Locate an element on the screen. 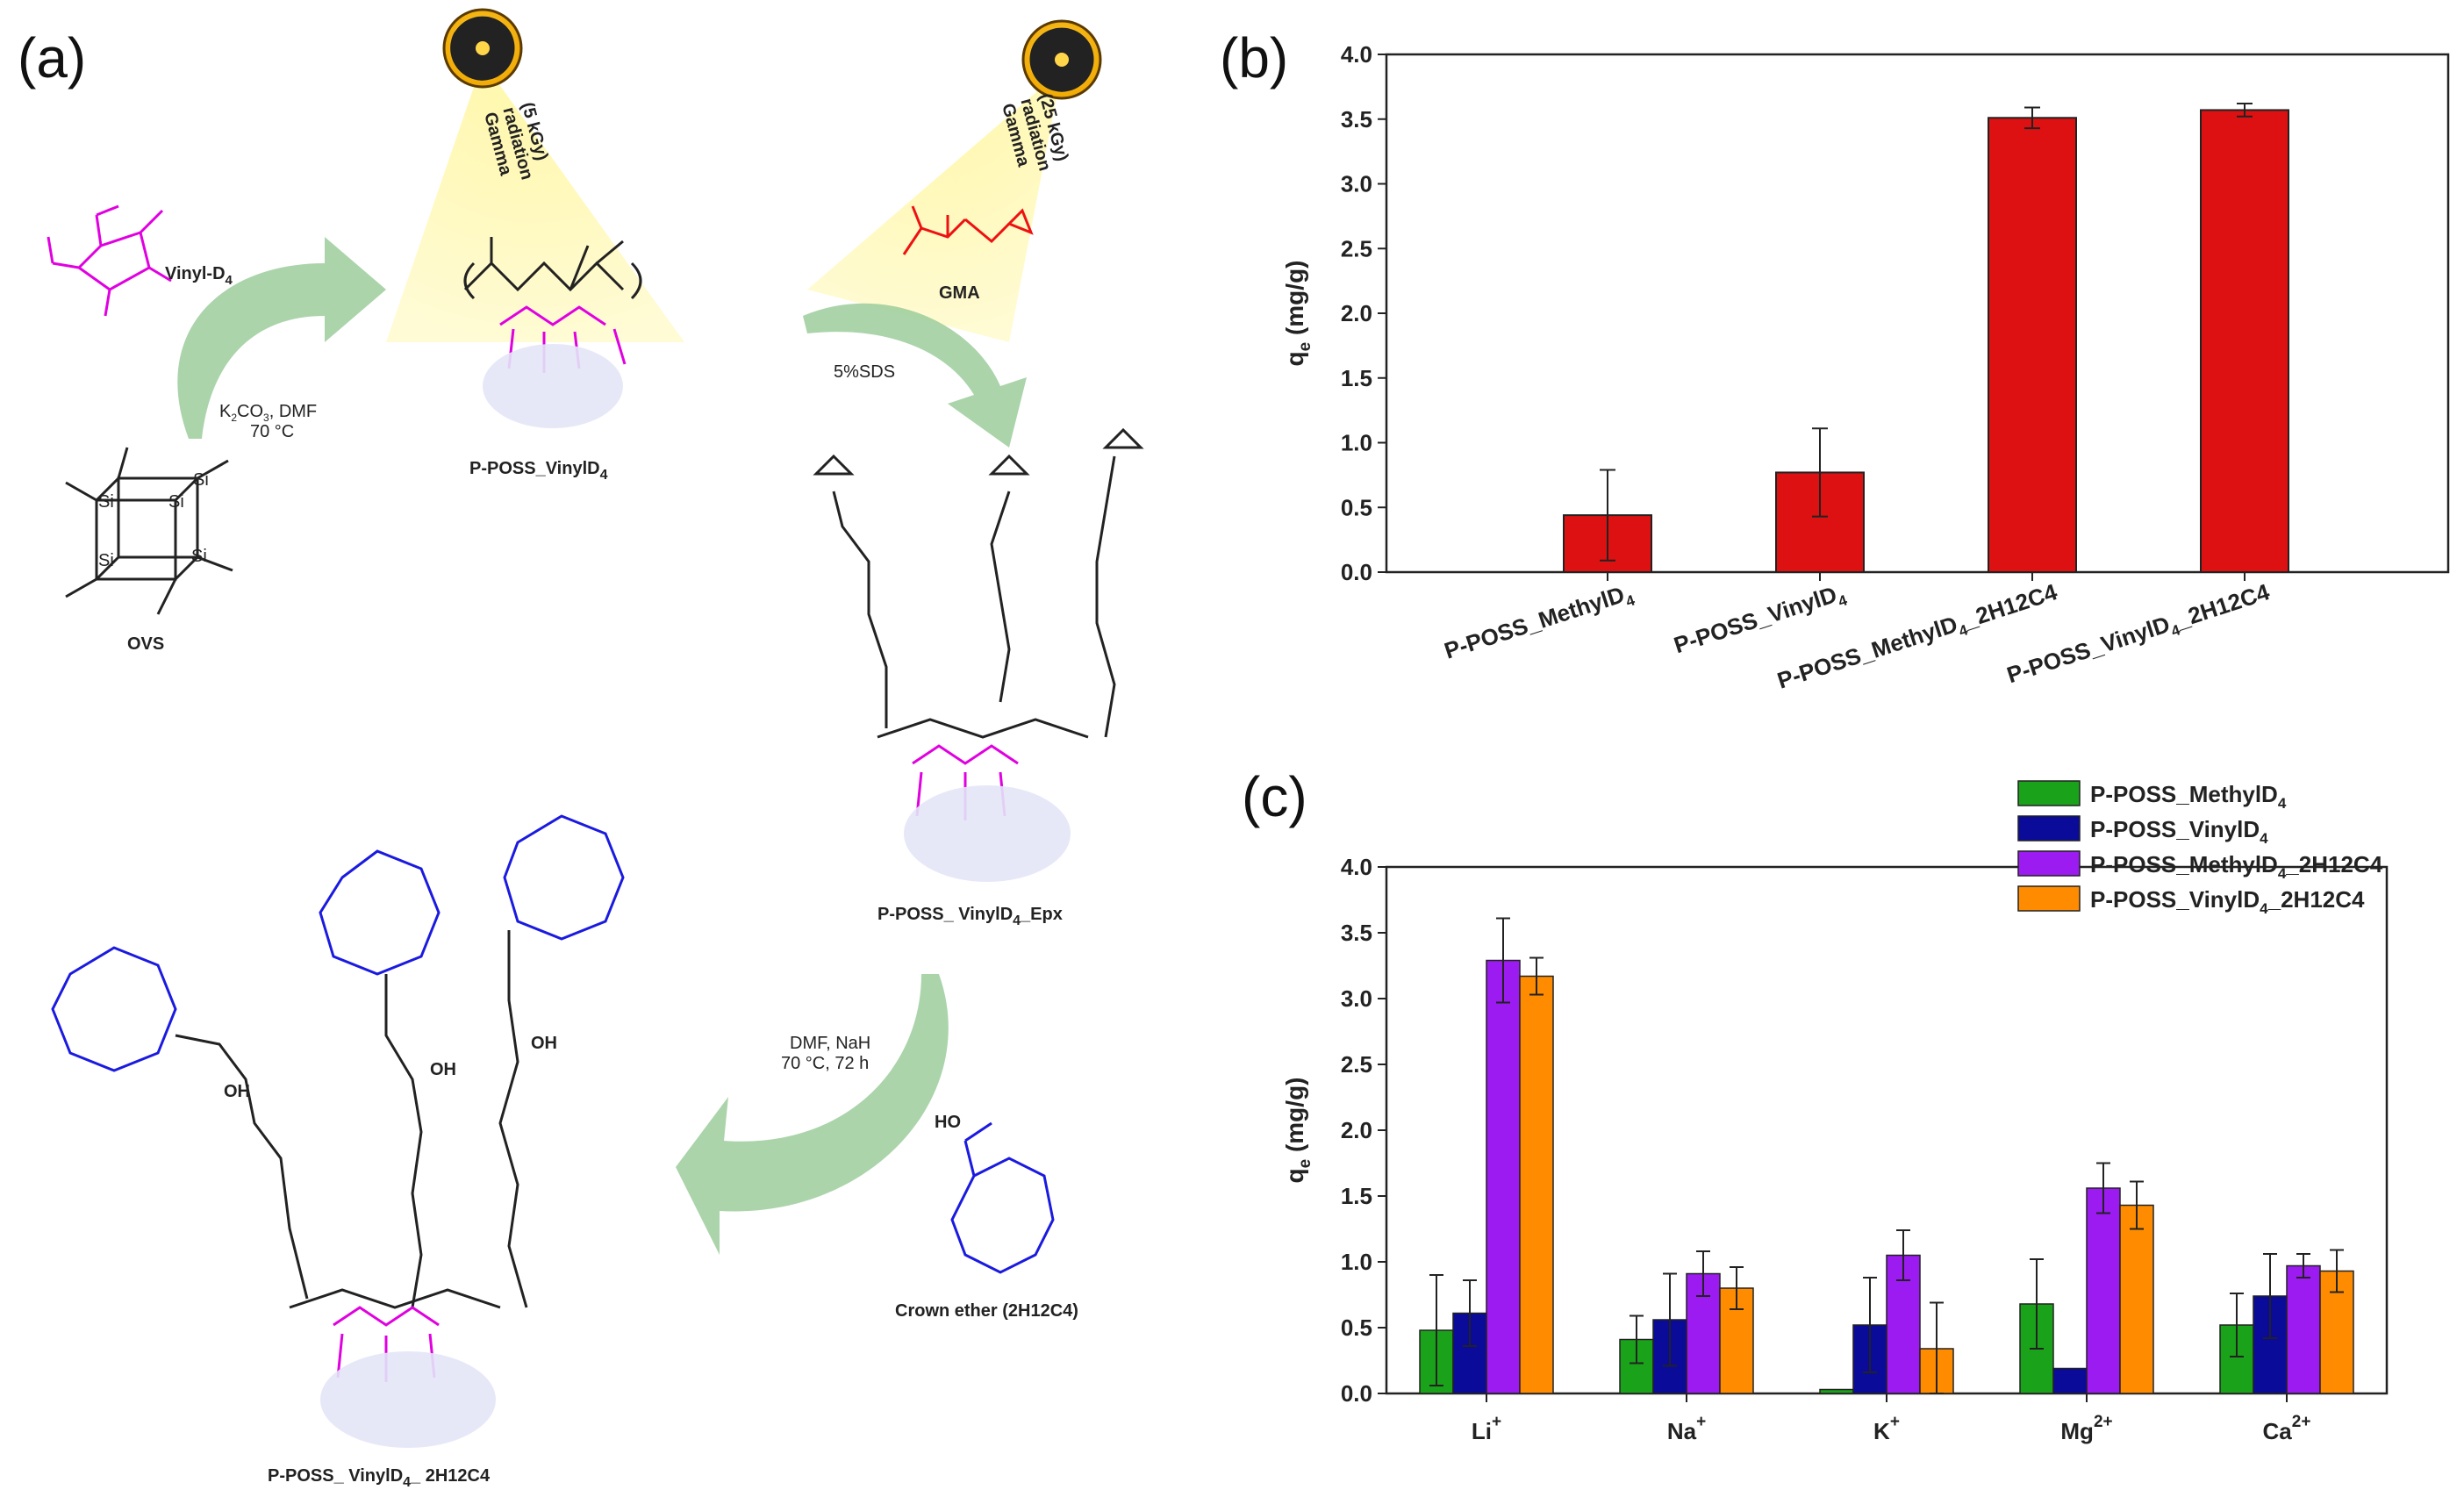 The height and width of the screenshot is (1497, 2464). c-y-tick-label: 0.0 is located at coordinates (1356, 1394).